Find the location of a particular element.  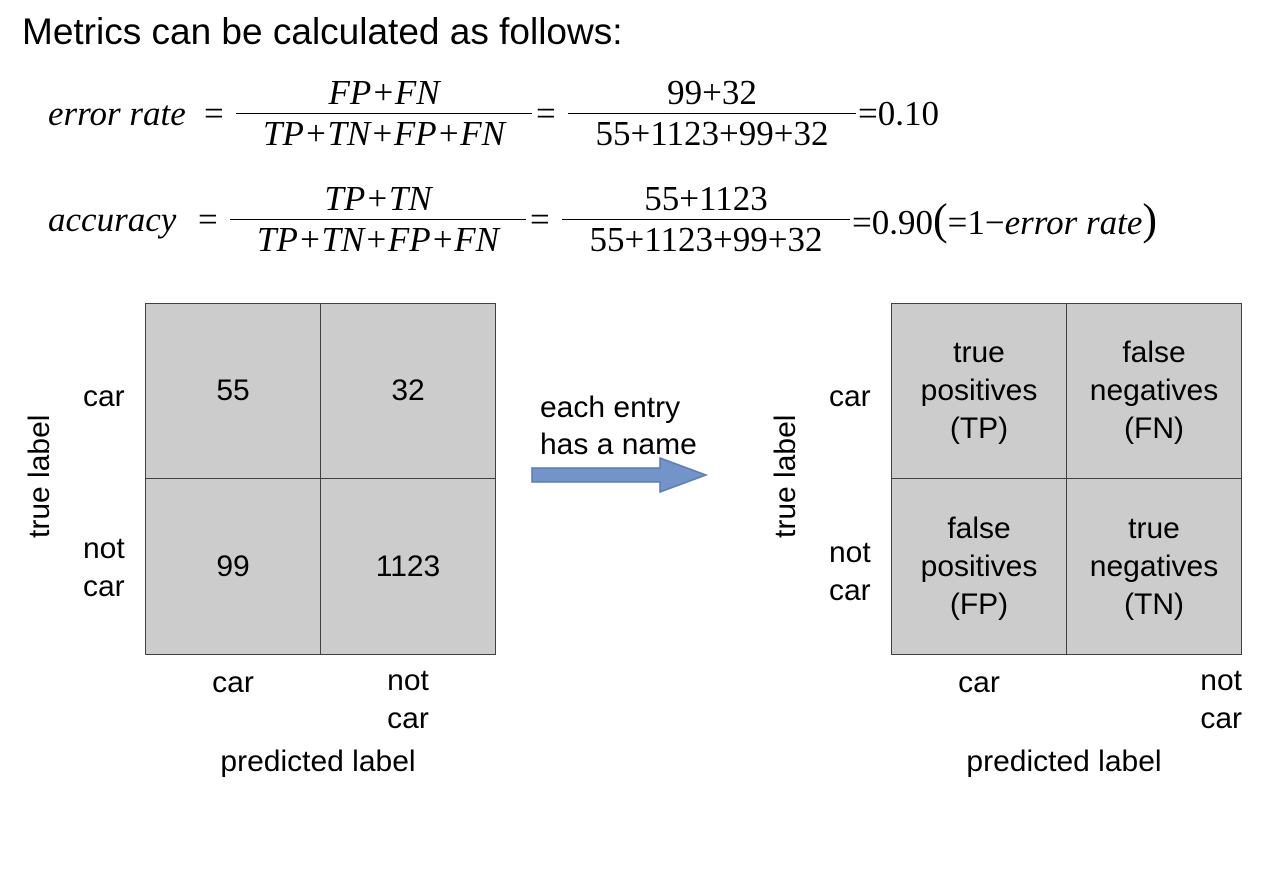

right-y-axis-label: true label is located at coordinates (785, 476).